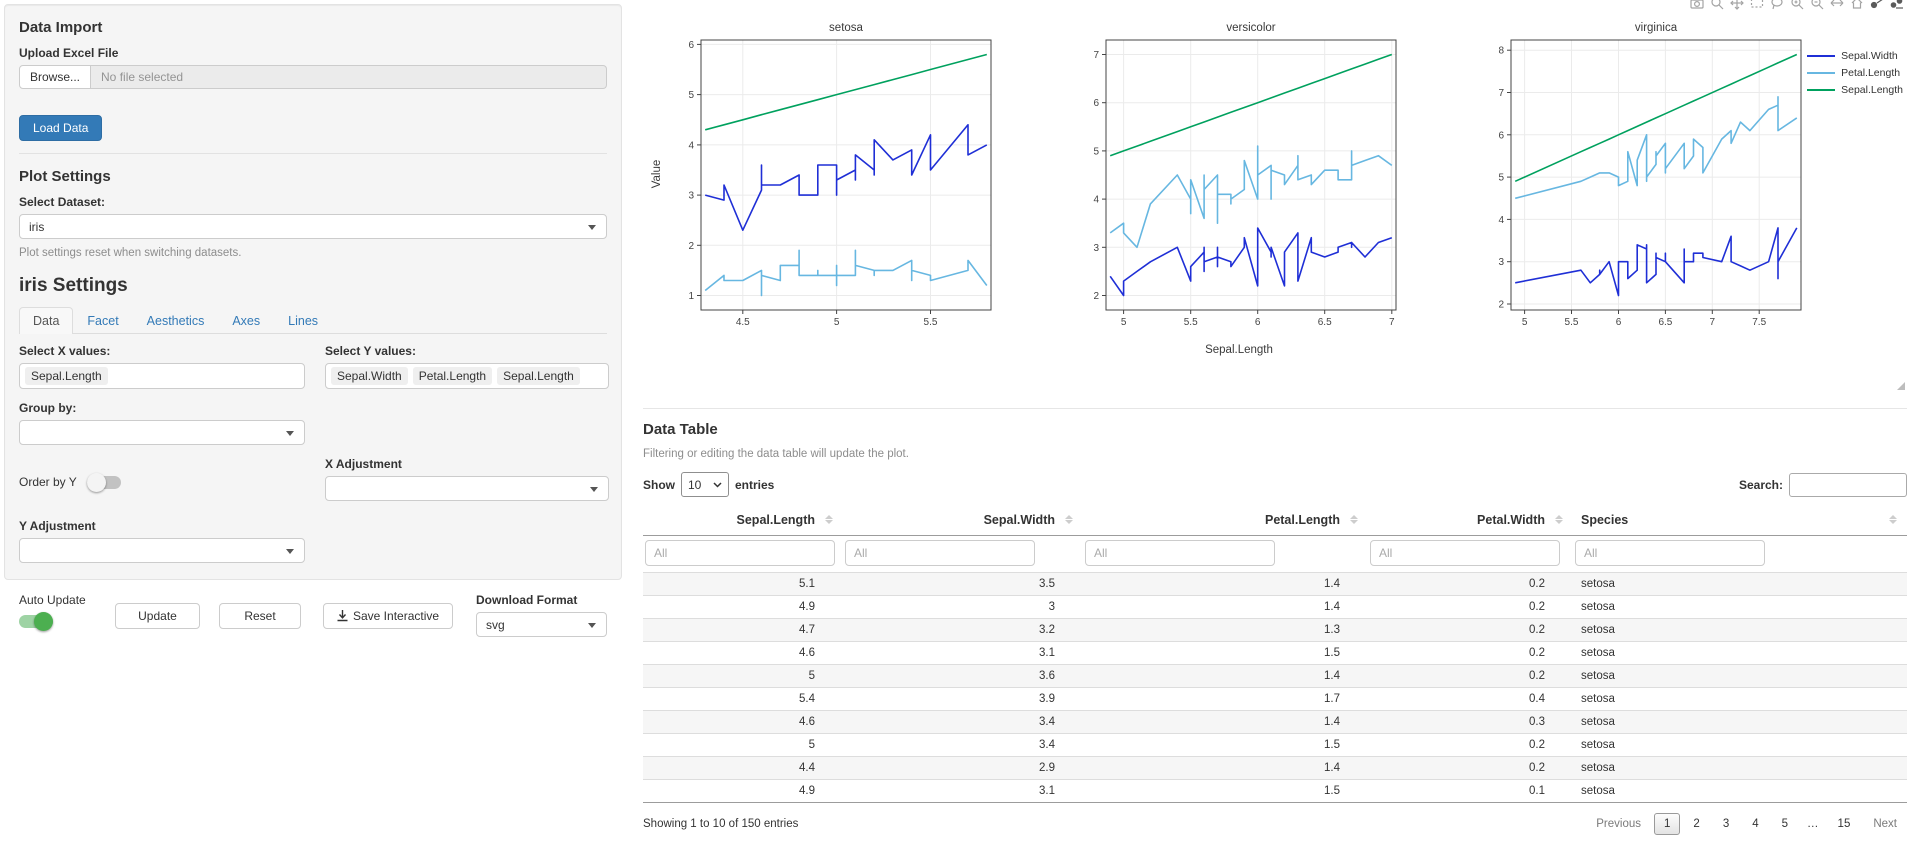  What do you see at coordinates (1818, 5) in the screenshot?
I see `zoom-out-icon` at bounding box center [1818, 5].